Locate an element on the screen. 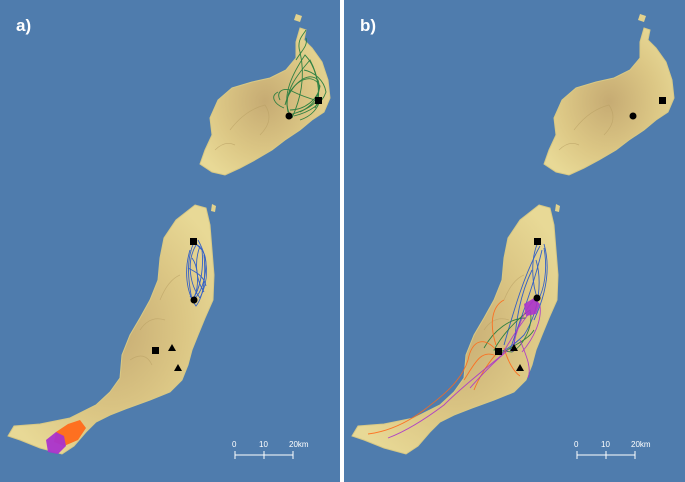  tracks-purple is located at coordinates (464, 369).